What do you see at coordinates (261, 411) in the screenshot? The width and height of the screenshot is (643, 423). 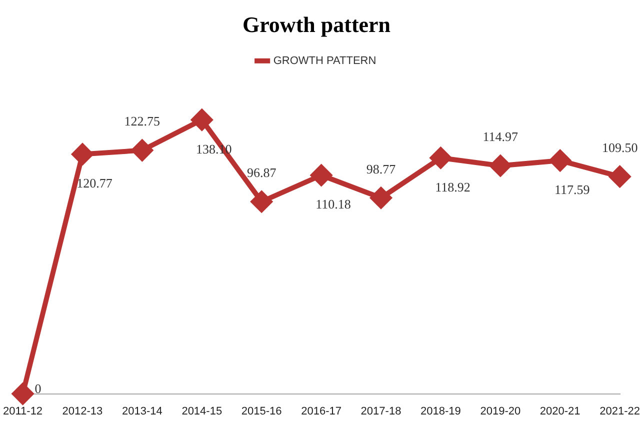 I see `x-tick-label: 2015-16` at bounding box center [261, 411].